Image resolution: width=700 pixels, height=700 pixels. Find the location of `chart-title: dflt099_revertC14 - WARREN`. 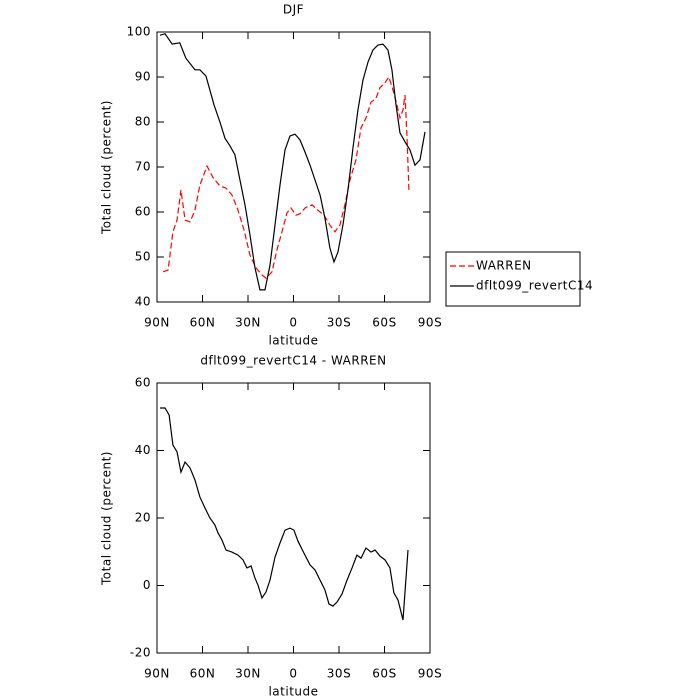

chart-title: dflt099_revertC14 - WARREN is located at coordinates (293, 361).